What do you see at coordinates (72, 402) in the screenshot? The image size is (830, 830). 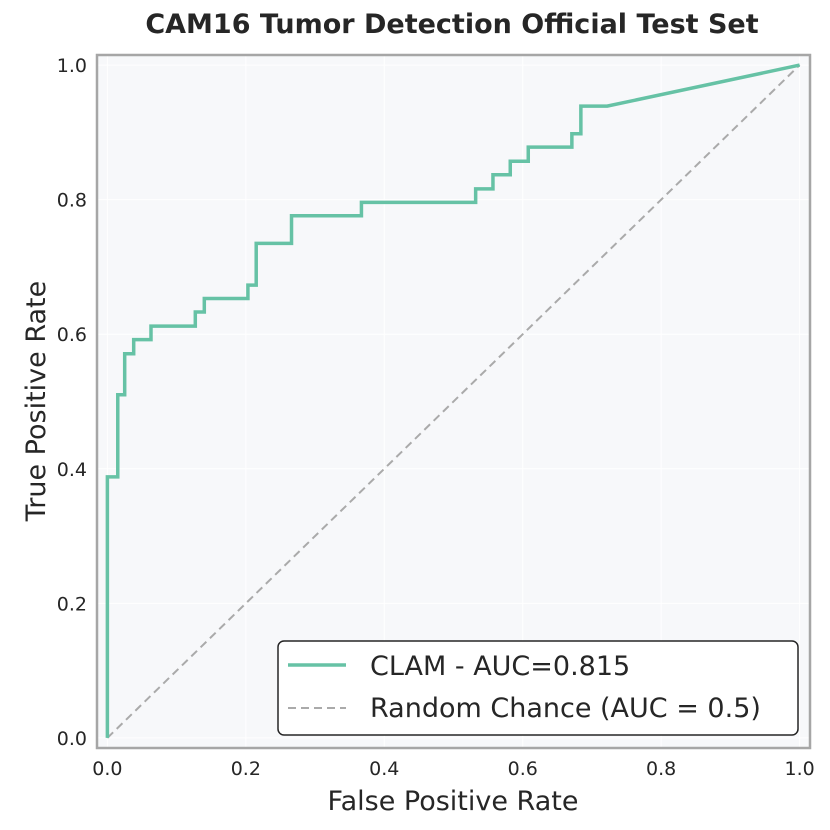 I see `y-axis-ticks: 0.0 0.2 0.4 0.6 0.8 1.0` at bounding box center [72, 402].